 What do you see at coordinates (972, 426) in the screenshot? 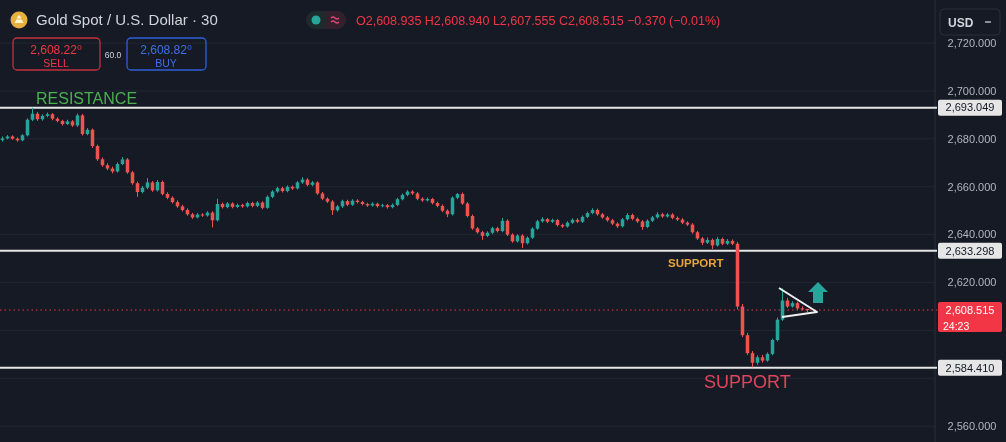
I see `y-tick-label: 2,560.000` at bounding box center [972, 426].